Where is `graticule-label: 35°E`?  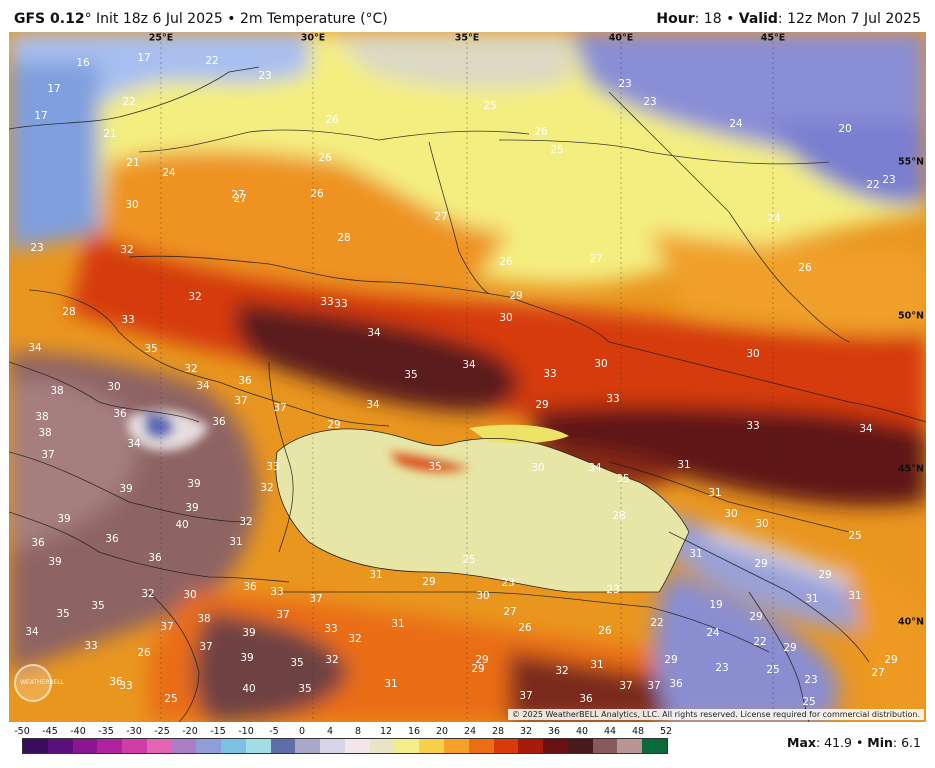 graticule-label: 35°E is located at coordinates (467, 38).